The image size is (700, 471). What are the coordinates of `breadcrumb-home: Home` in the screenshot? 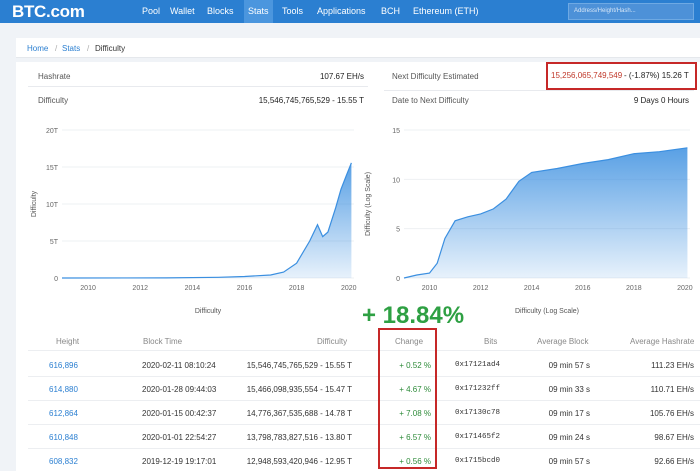 It's located at (38, 48).